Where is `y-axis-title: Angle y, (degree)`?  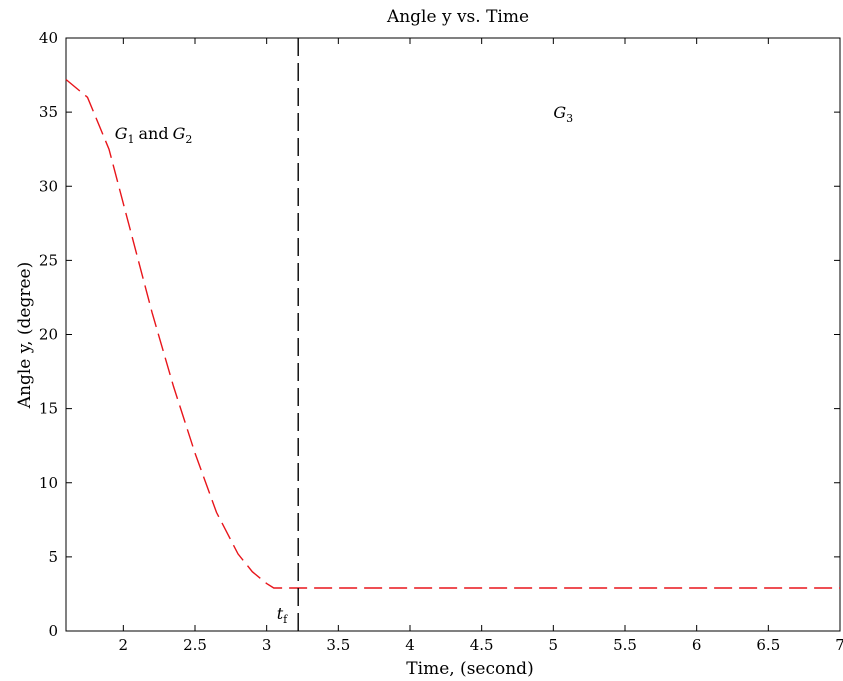
y-axis-title: Angle y, (degree) is located at coordinates (25, 336).